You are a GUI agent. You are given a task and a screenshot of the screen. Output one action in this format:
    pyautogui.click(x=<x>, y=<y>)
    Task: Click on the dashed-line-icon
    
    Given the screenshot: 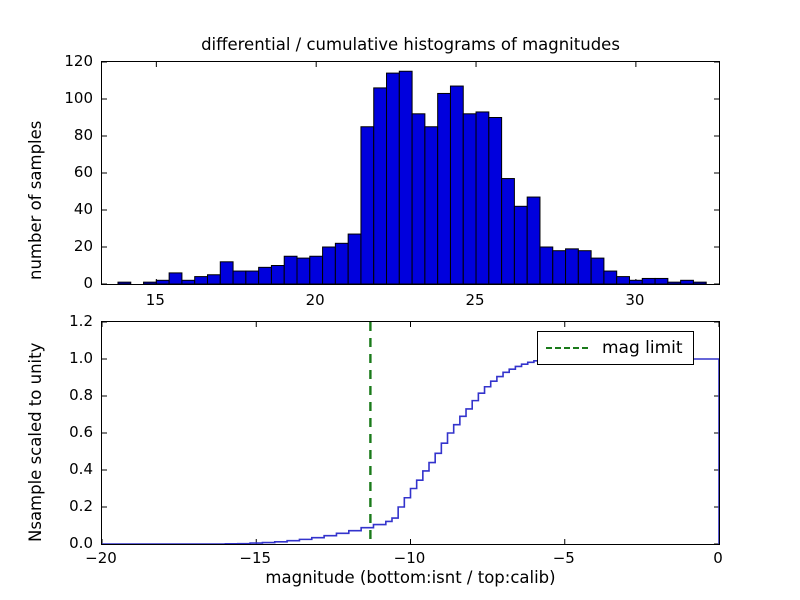 What is the action you would take?
    pyautogui.click(x=567, y=348)
    